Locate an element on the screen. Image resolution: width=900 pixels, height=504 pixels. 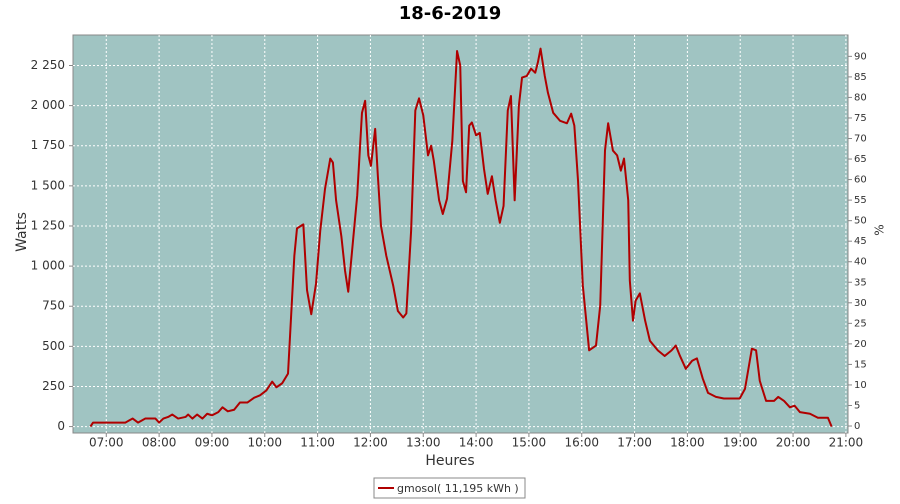
y-tick-label: 2 250 is located at coordinates (48, 65).